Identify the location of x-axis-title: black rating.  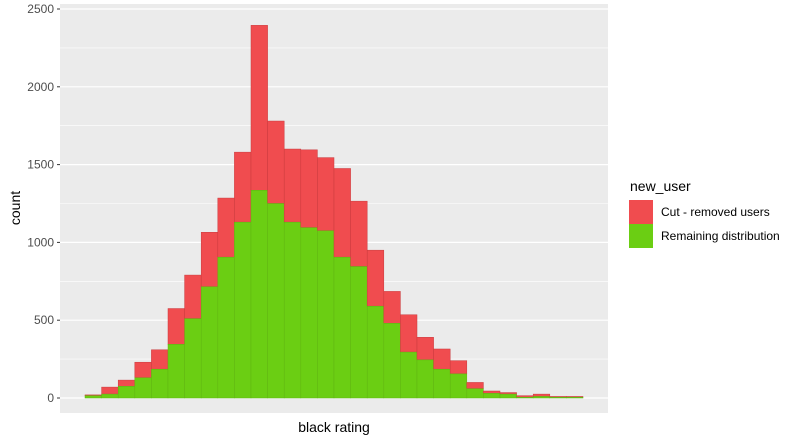
(334, 427).